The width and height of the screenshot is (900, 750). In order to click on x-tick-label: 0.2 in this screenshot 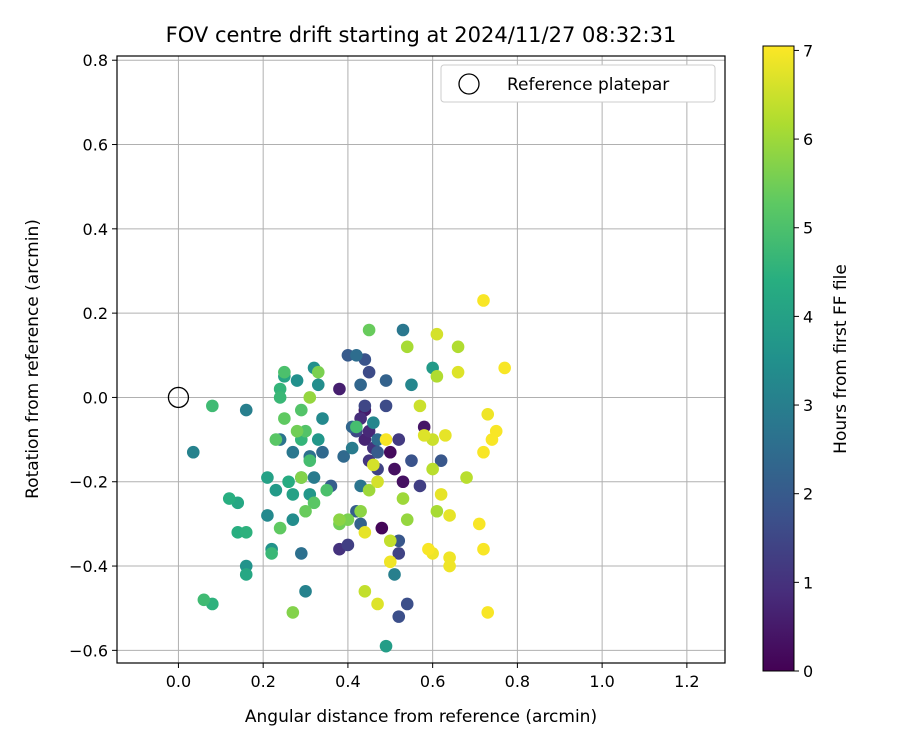, I will do `click(262, 681)`.